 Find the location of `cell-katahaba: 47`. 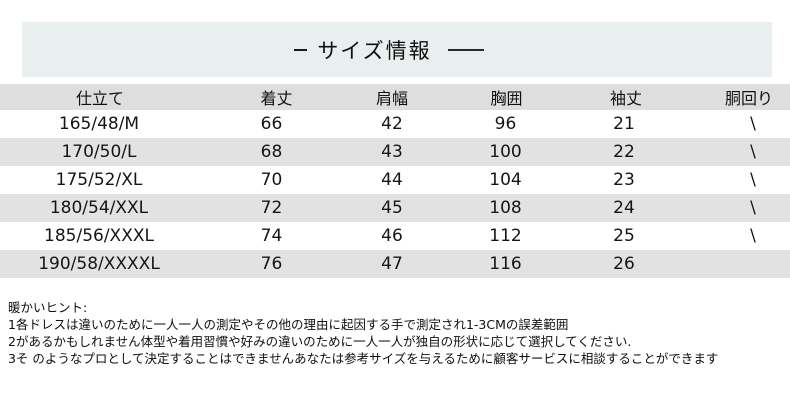

cell-katahaba: 47 is located at coordinates (392, 264).